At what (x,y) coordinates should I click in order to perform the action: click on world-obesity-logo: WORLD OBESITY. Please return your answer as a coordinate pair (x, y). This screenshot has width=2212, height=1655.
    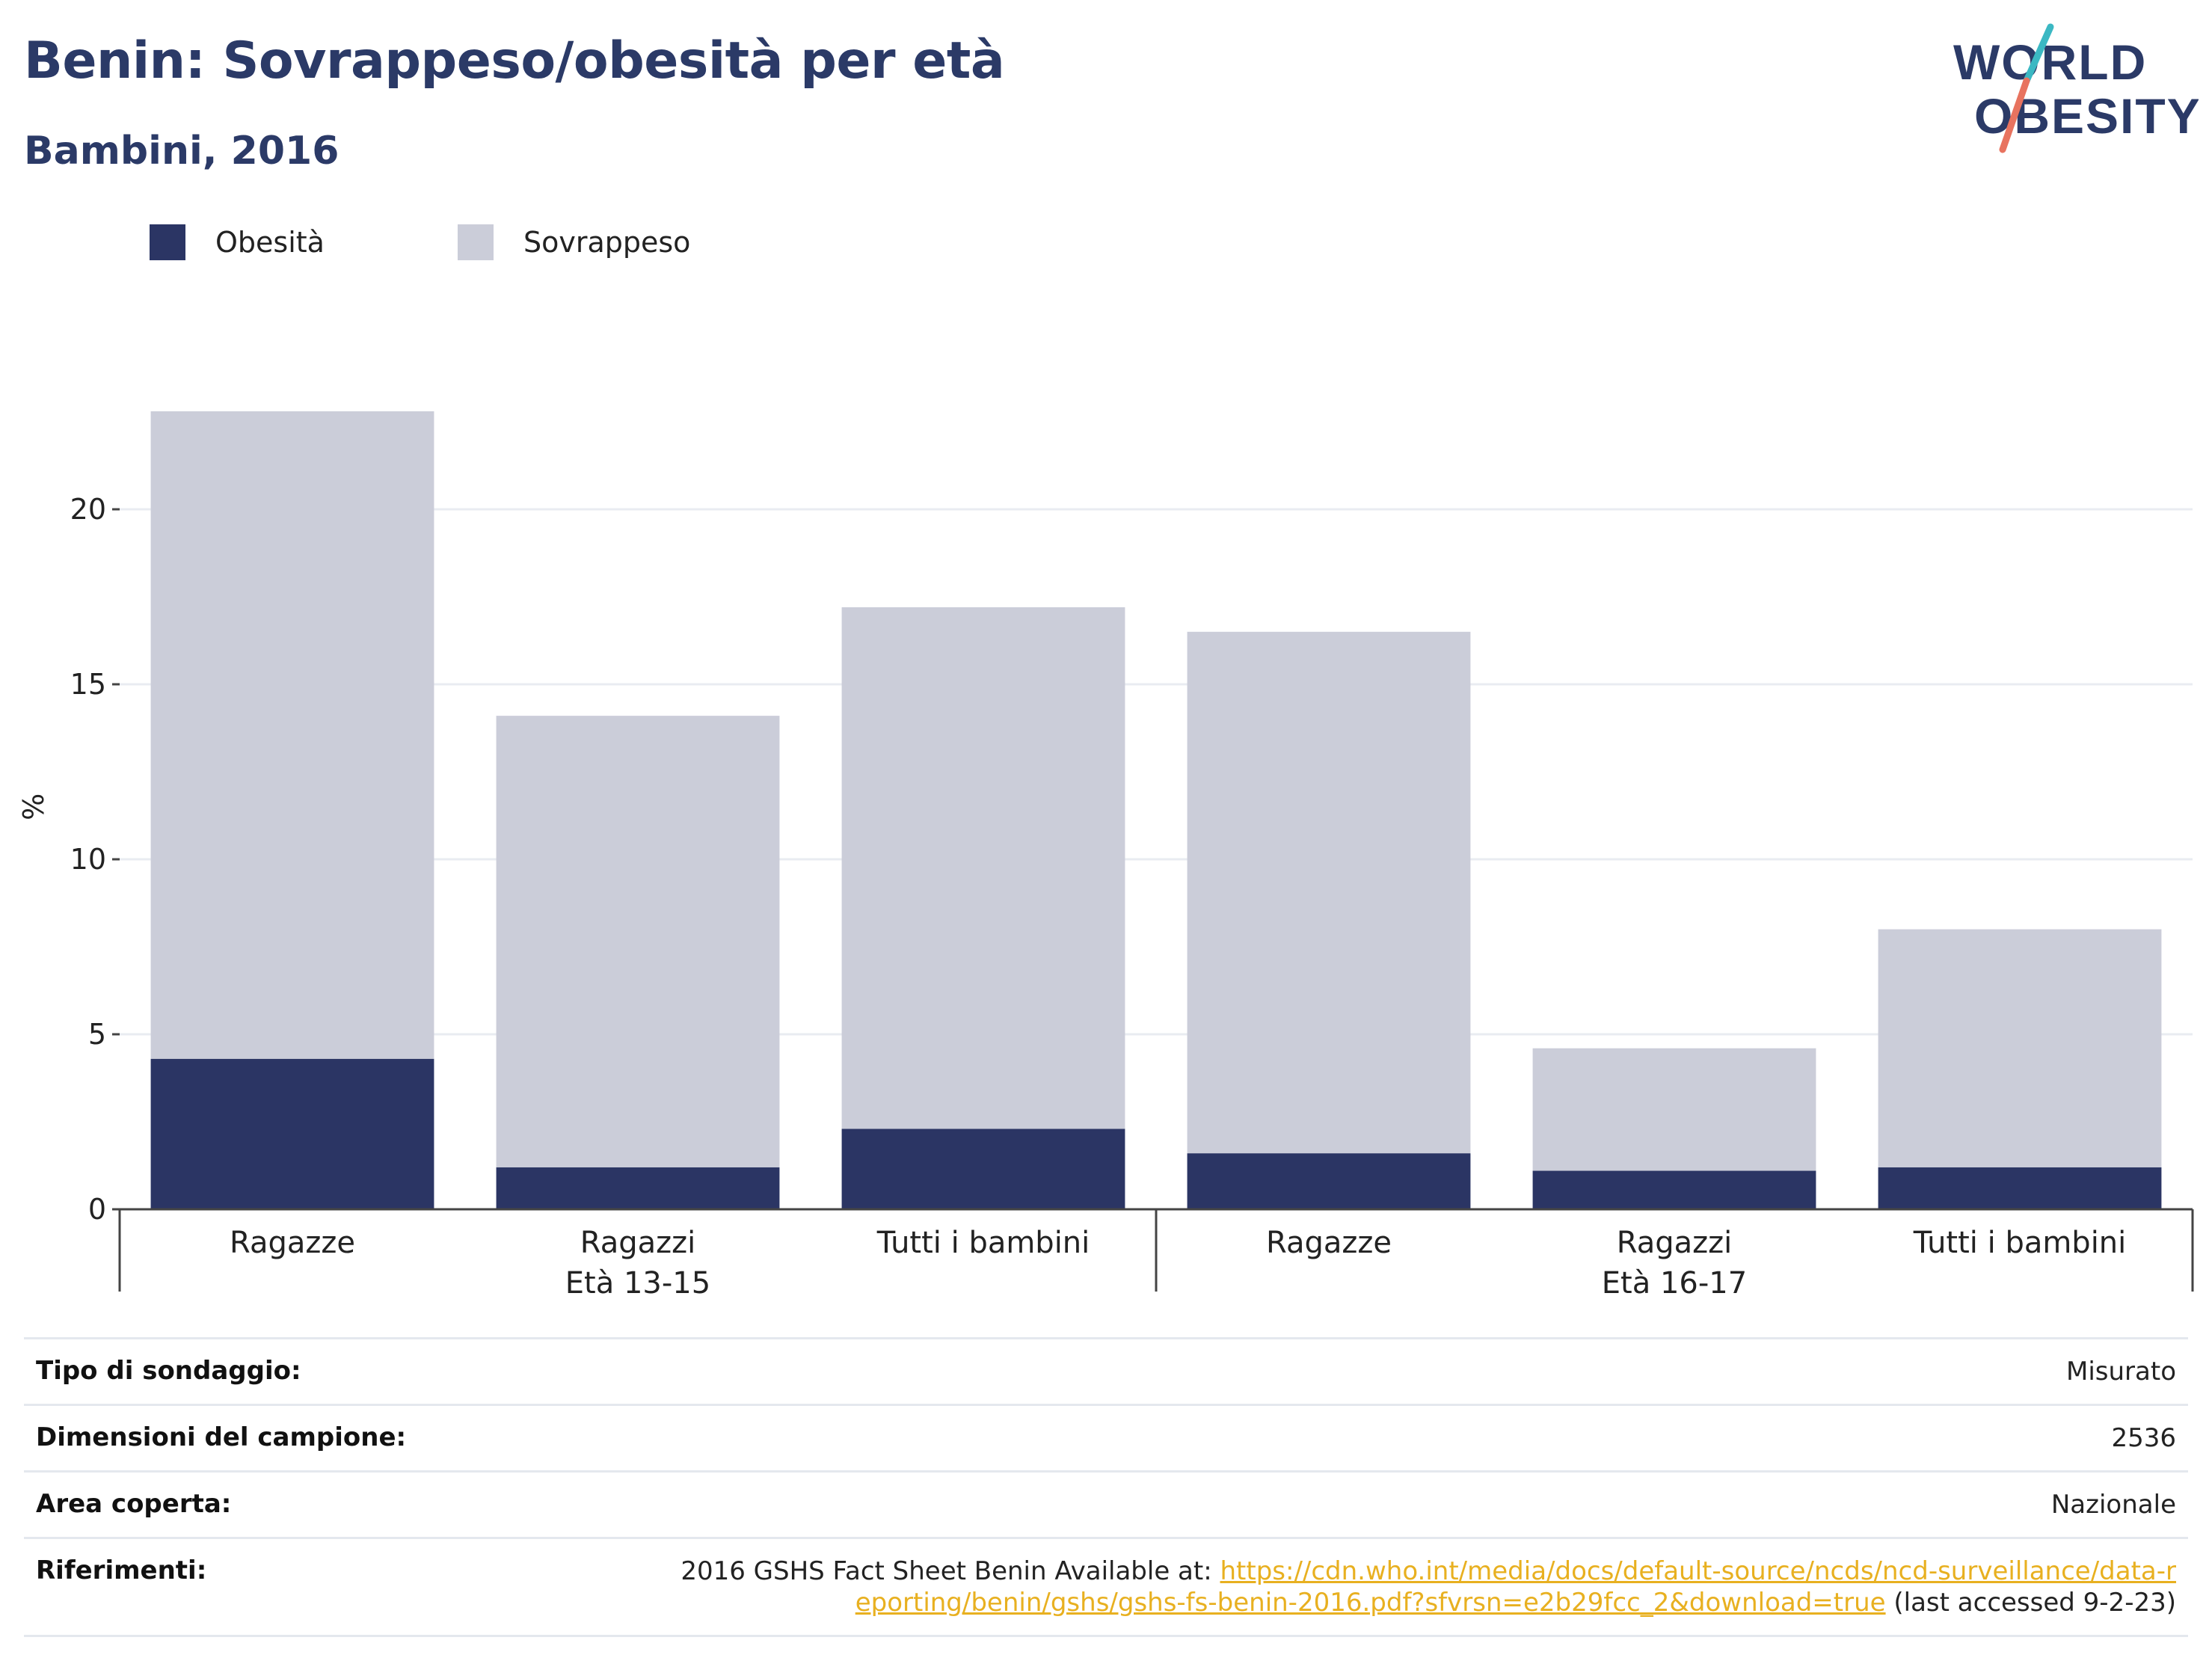
    Looking at the image, I should click on (2072, 88).